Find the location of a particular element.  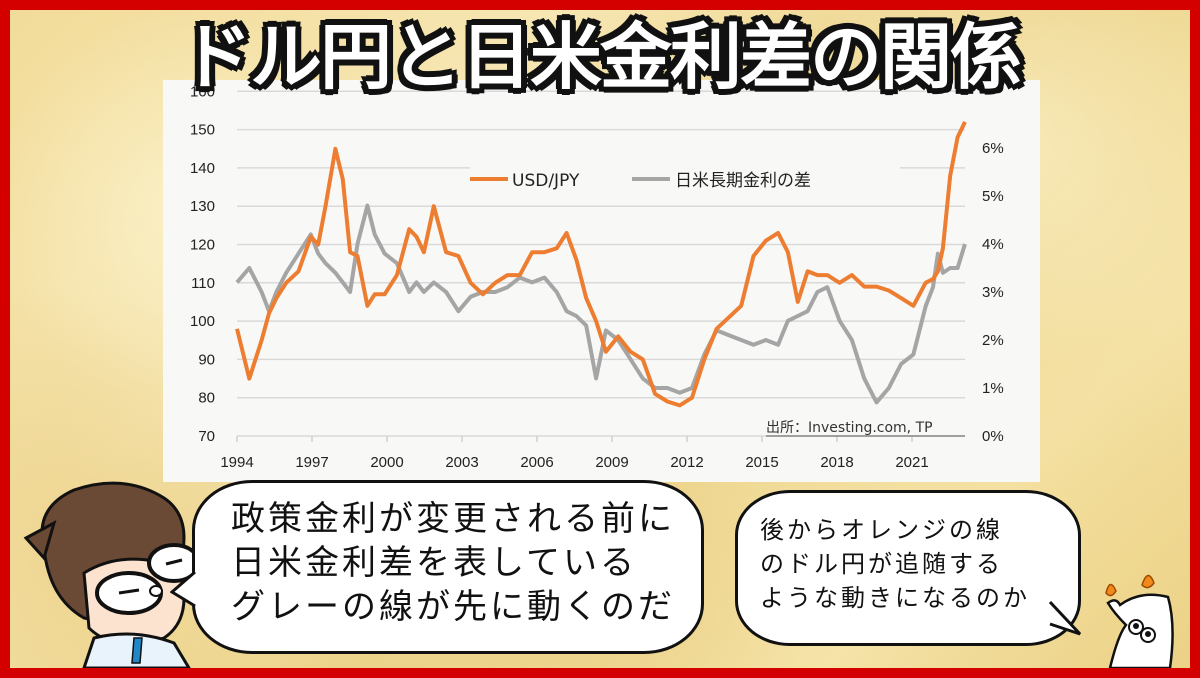

speech-bubble-right: 後からオレンジの線 のドル円が追随する ような動きになるのか is located at coordinates (908, 568).